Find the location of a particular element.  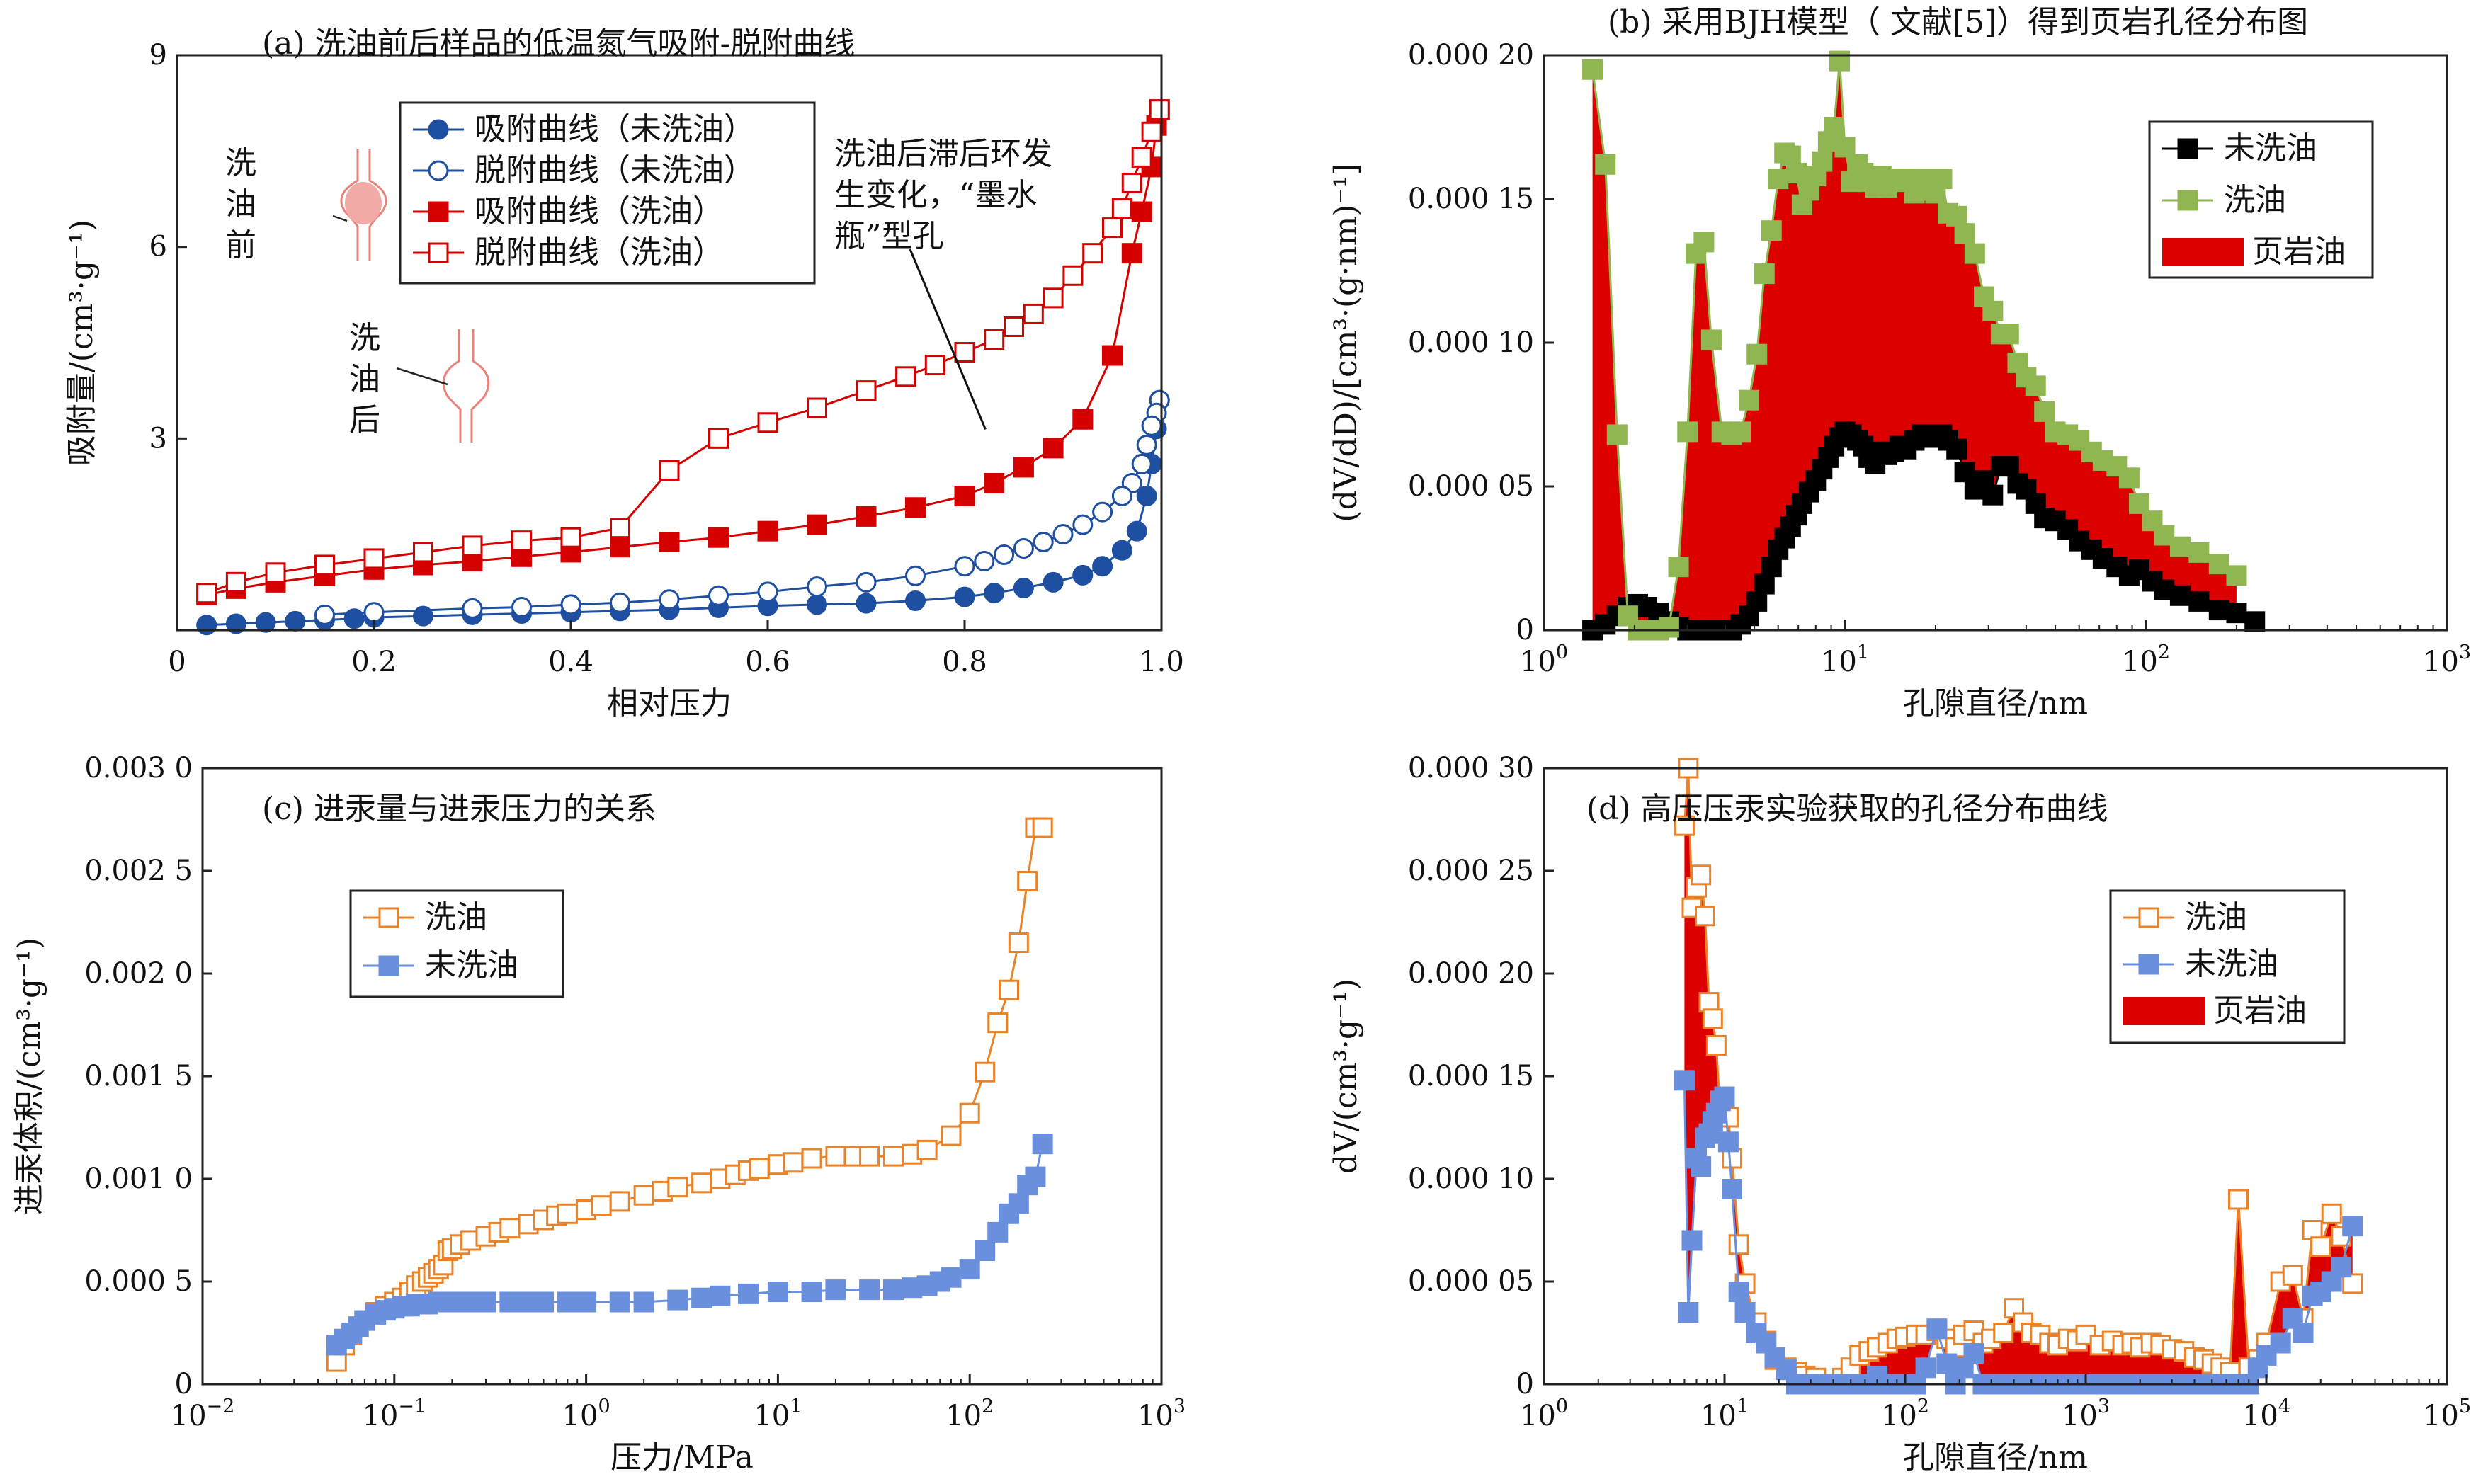

y-tick-label-b: 0.000 05 is located at coordinates (1471, 486).